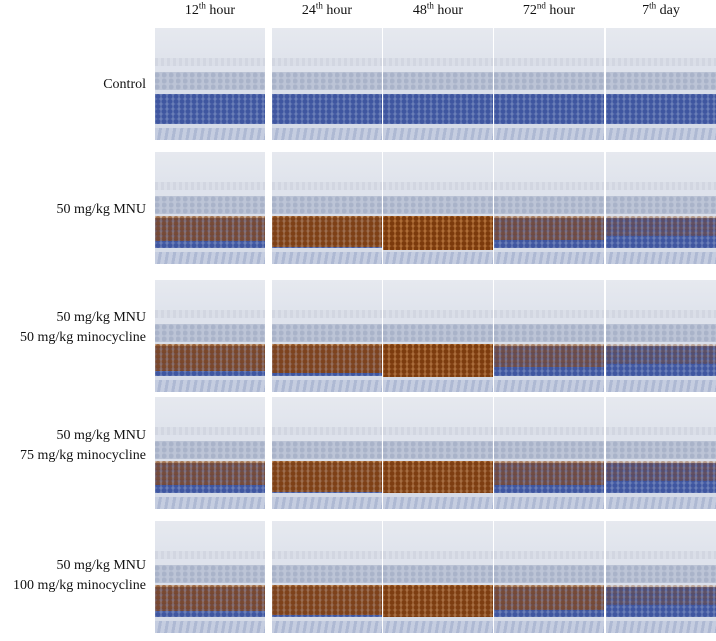 This screenshot has width=716, height=641. Describe the element at coordinates (73, 328) in the screenshot. I see `row-label-2: 50 mg/kg MNU 50 mg/kg minocycline` at that location.